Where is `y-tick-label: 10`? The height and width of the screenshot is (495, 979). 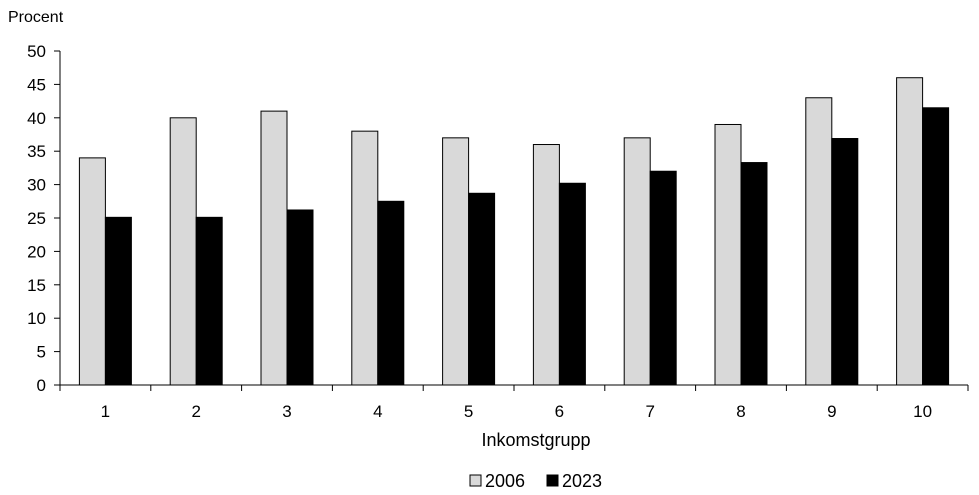 y-tick-label: 10 is located at coordinates (36, 318).